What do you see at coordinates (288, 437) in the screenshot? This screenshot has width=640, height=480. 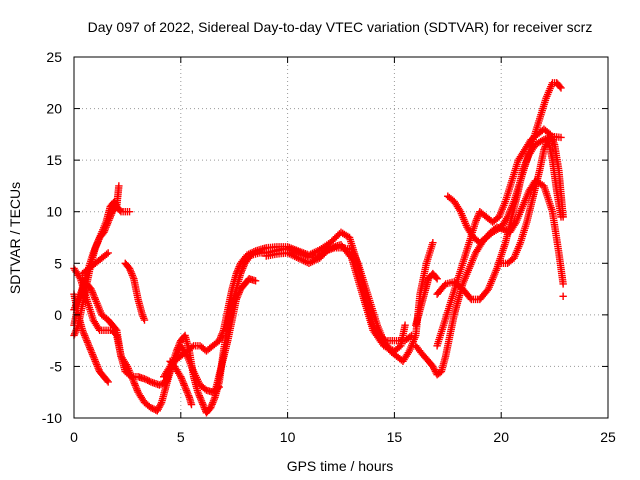 I see `x-tick-label: 10` at bounding box center [288, 437].